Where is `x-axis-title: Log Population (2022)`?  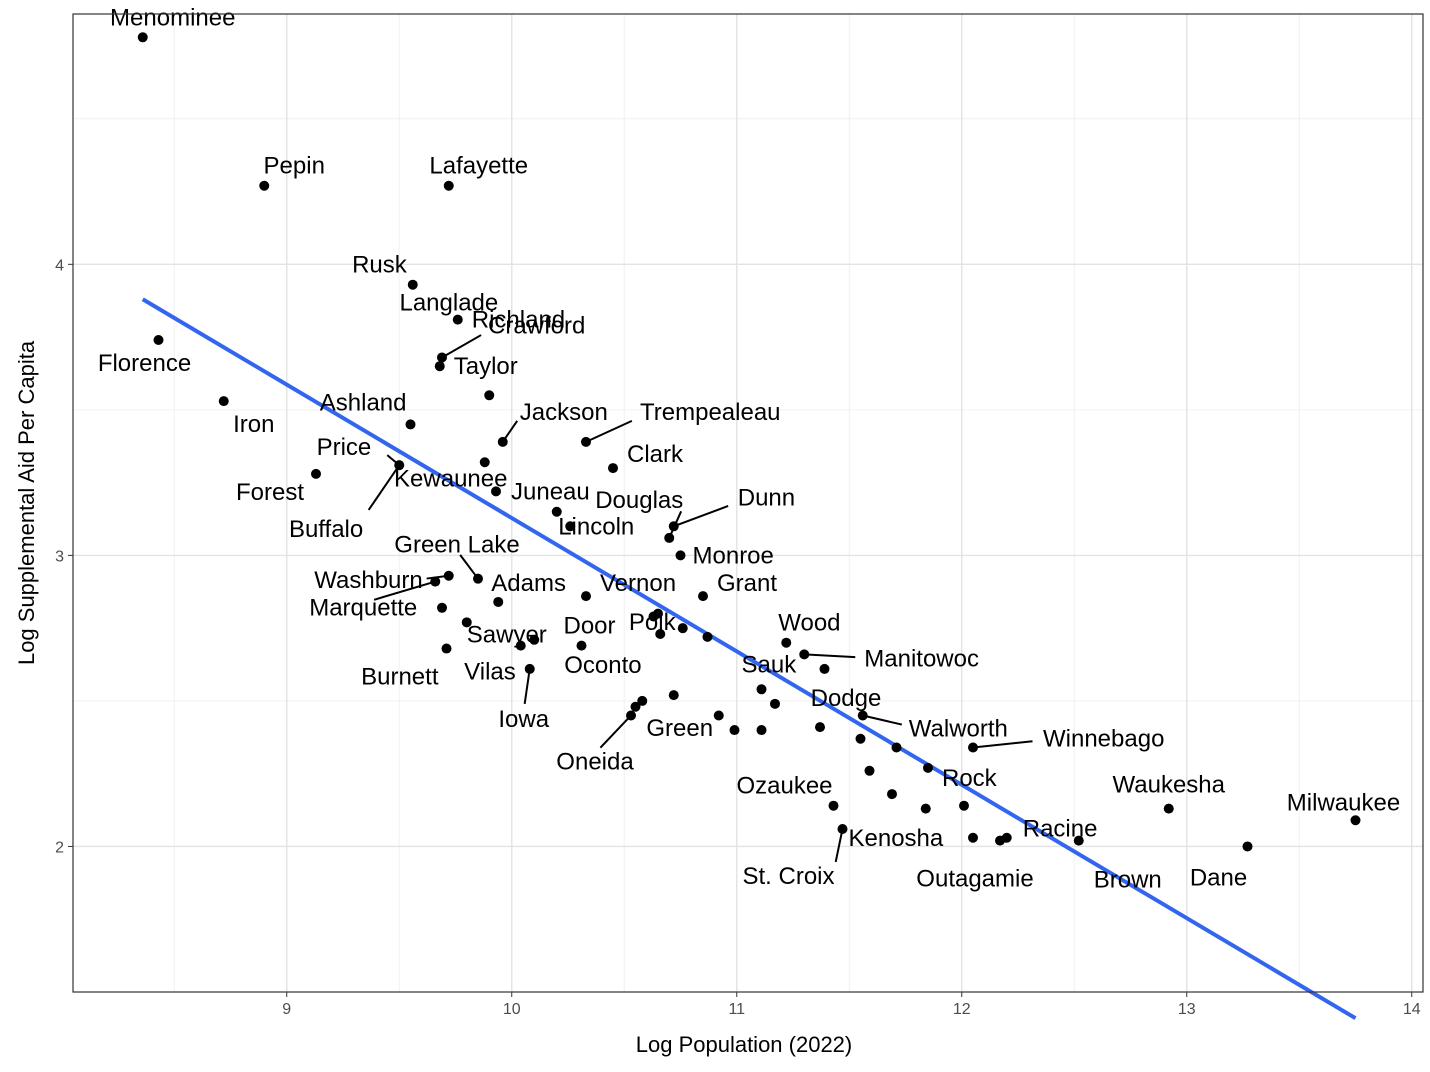 x-axis-title: Log Population (2022) is located at coordinates (744, 1044).